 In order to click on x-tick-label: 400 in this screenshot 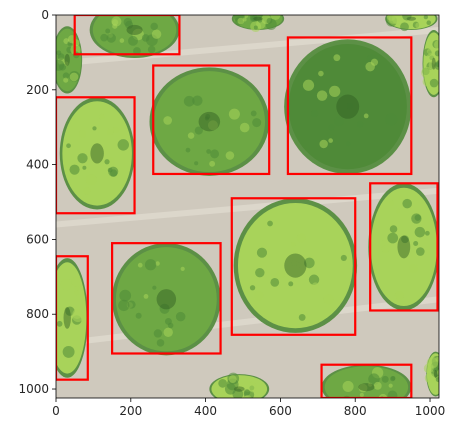, I will do `click(205, 411)`.